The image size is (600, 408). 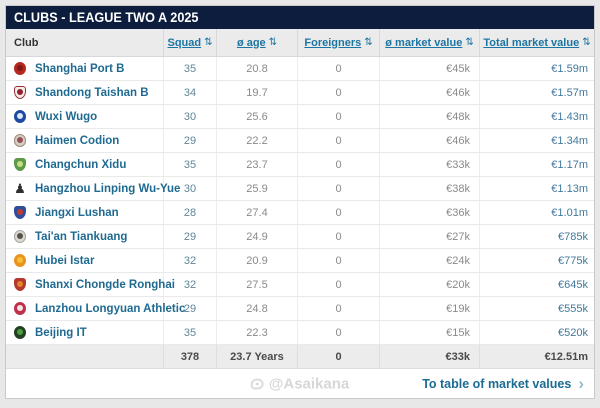 I want to click on club-name-link: Wuxi Wugo, so click(x=66, y=116).